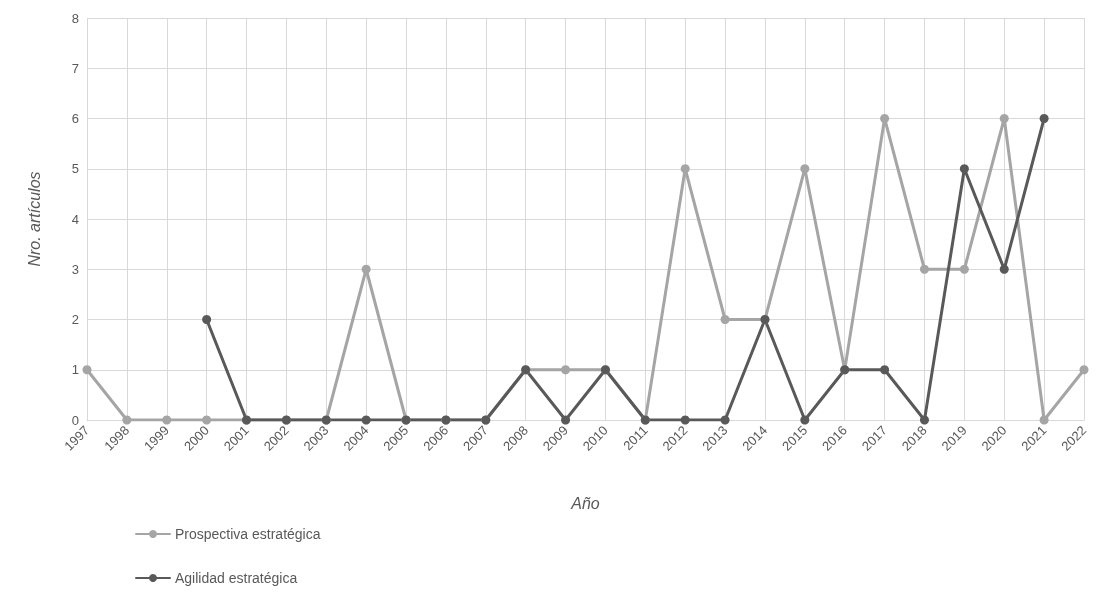 The image size is (1114, 592). Describe the element at coordinates (248, 534) in the screenshot. I see `legend-label: Prospectiva estratégica` at that location.